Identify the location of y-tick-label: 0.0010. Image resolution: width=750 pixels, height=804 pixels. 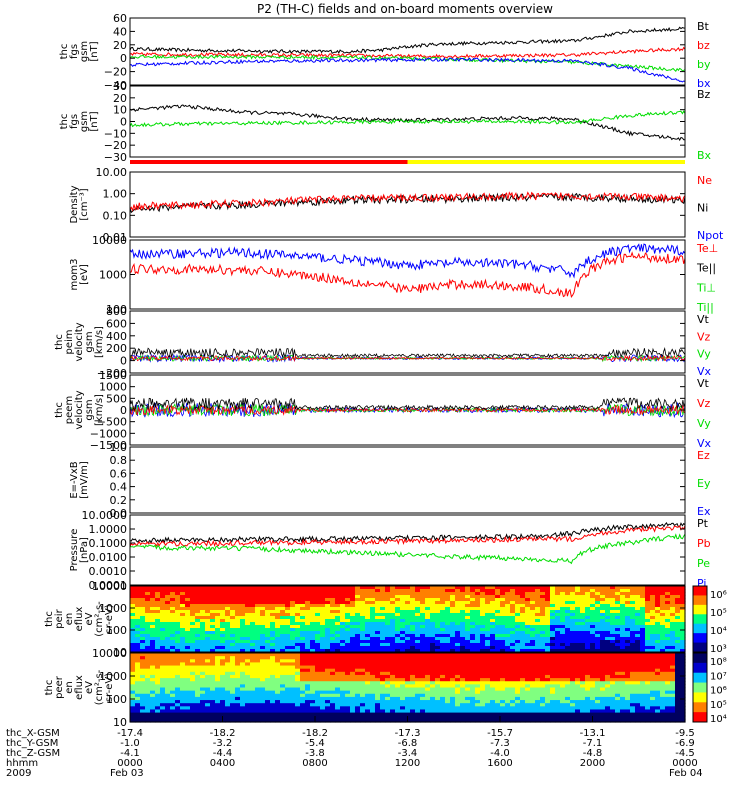
(108, 571).